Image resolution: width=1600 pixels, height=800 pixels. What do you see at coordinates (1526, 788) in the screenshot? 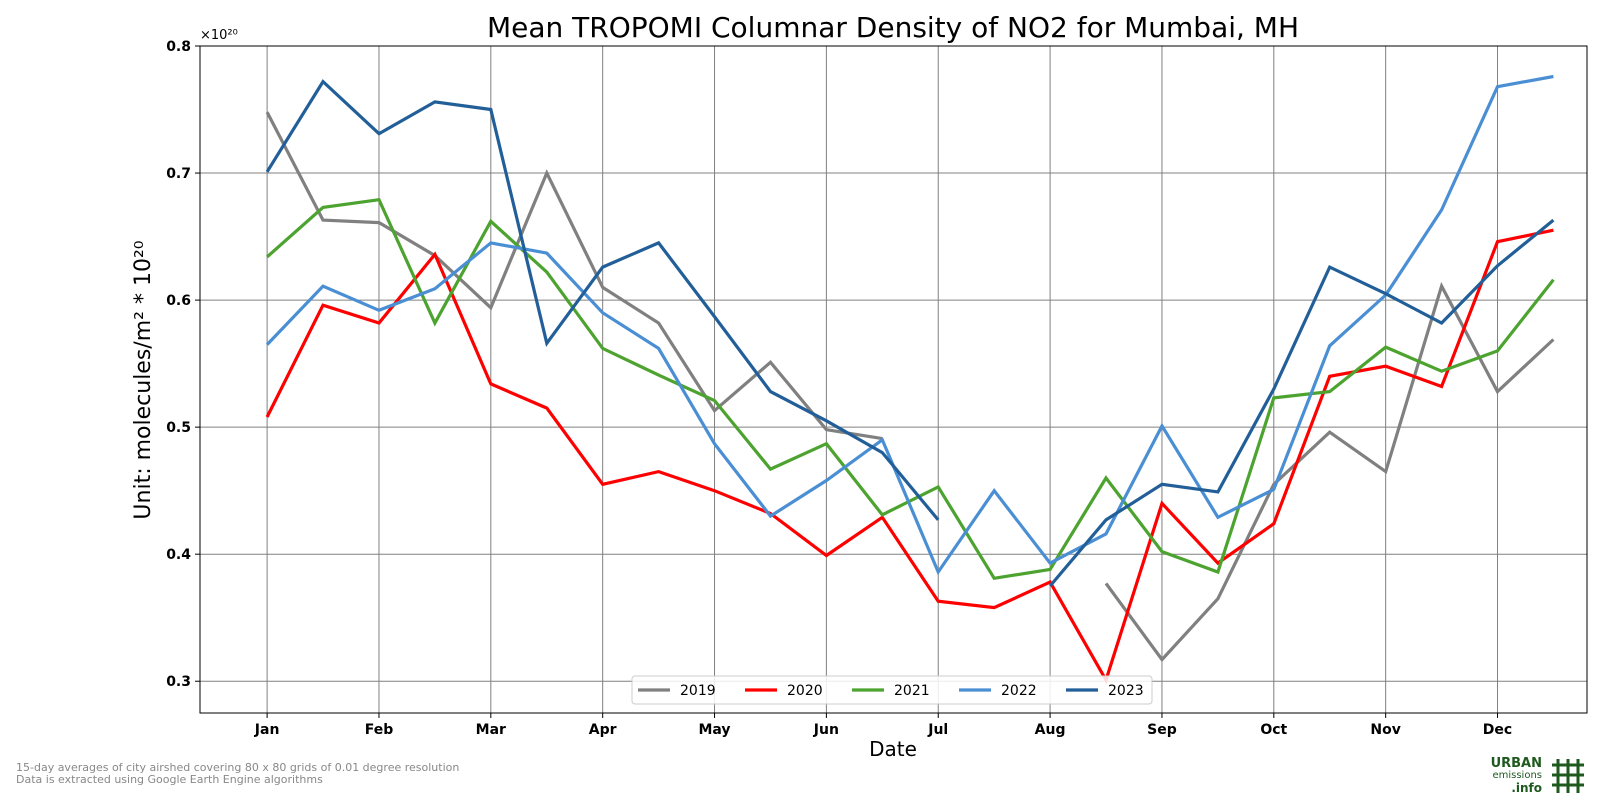
I see `logo-line-3: .info` at bounding box center [1526, 788].